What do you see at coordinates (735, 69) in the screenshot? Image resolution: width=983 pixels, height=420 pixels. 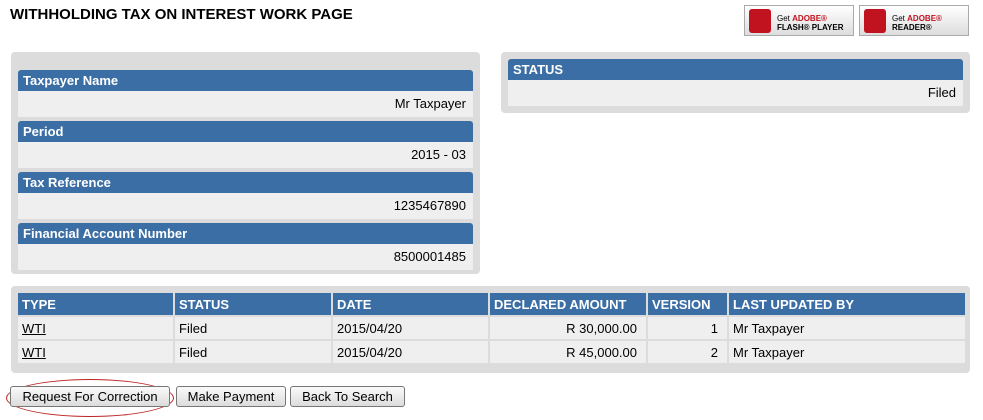 I see `status-header: STATUS` at bounding box center [735, 69].